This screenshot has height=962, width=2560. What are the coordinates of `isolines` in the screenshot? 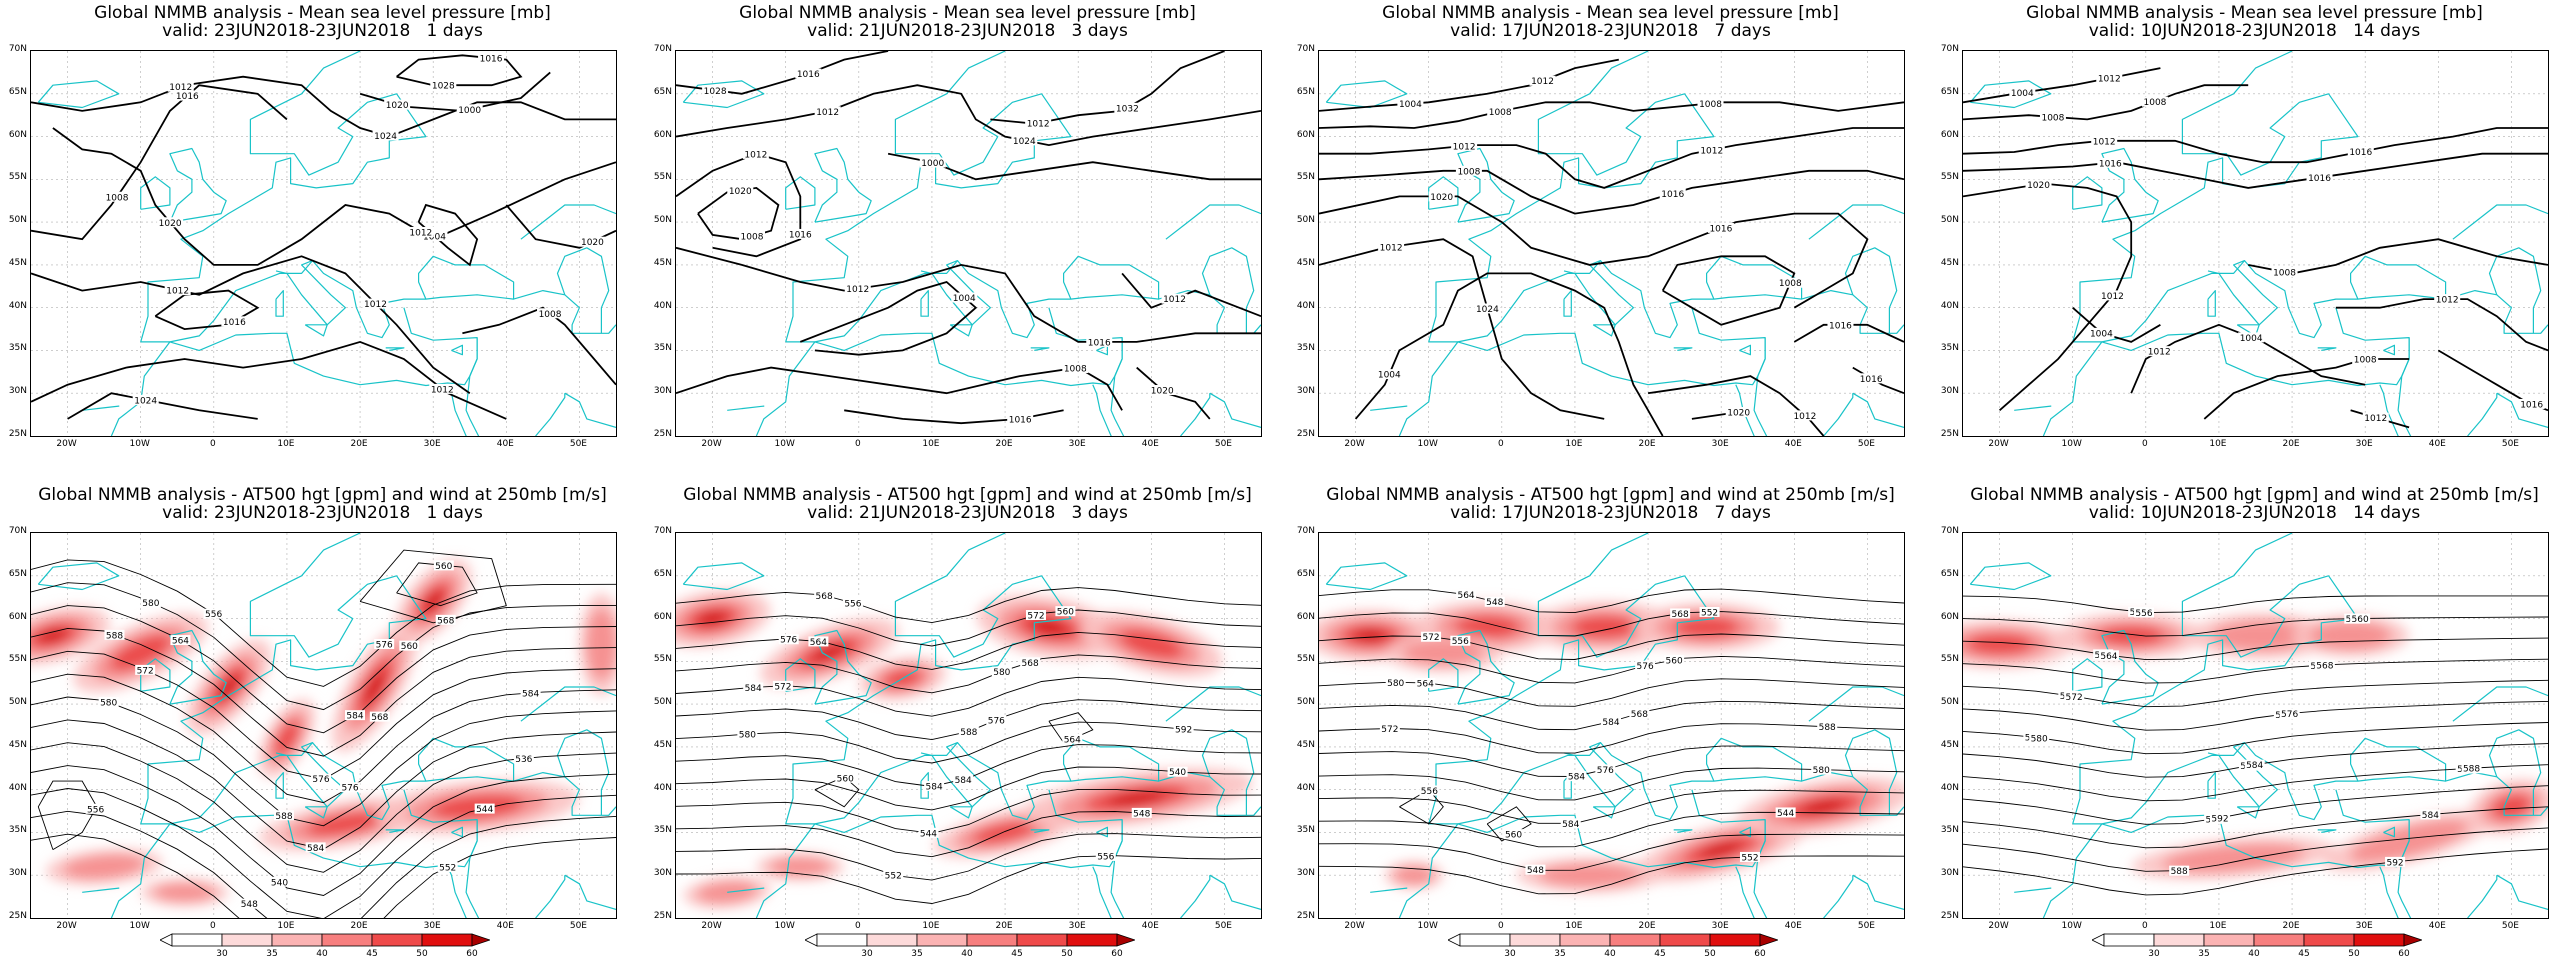 It's located at (2255, 745).